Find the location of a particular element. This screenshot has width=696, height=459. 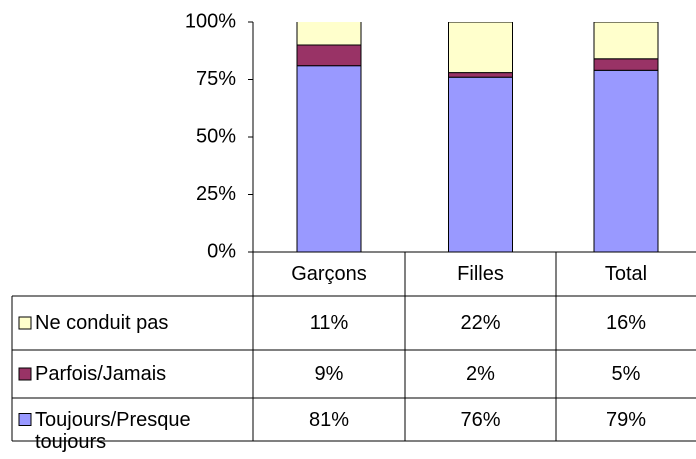

value-label: 22% is located at coordinates (480, 323).